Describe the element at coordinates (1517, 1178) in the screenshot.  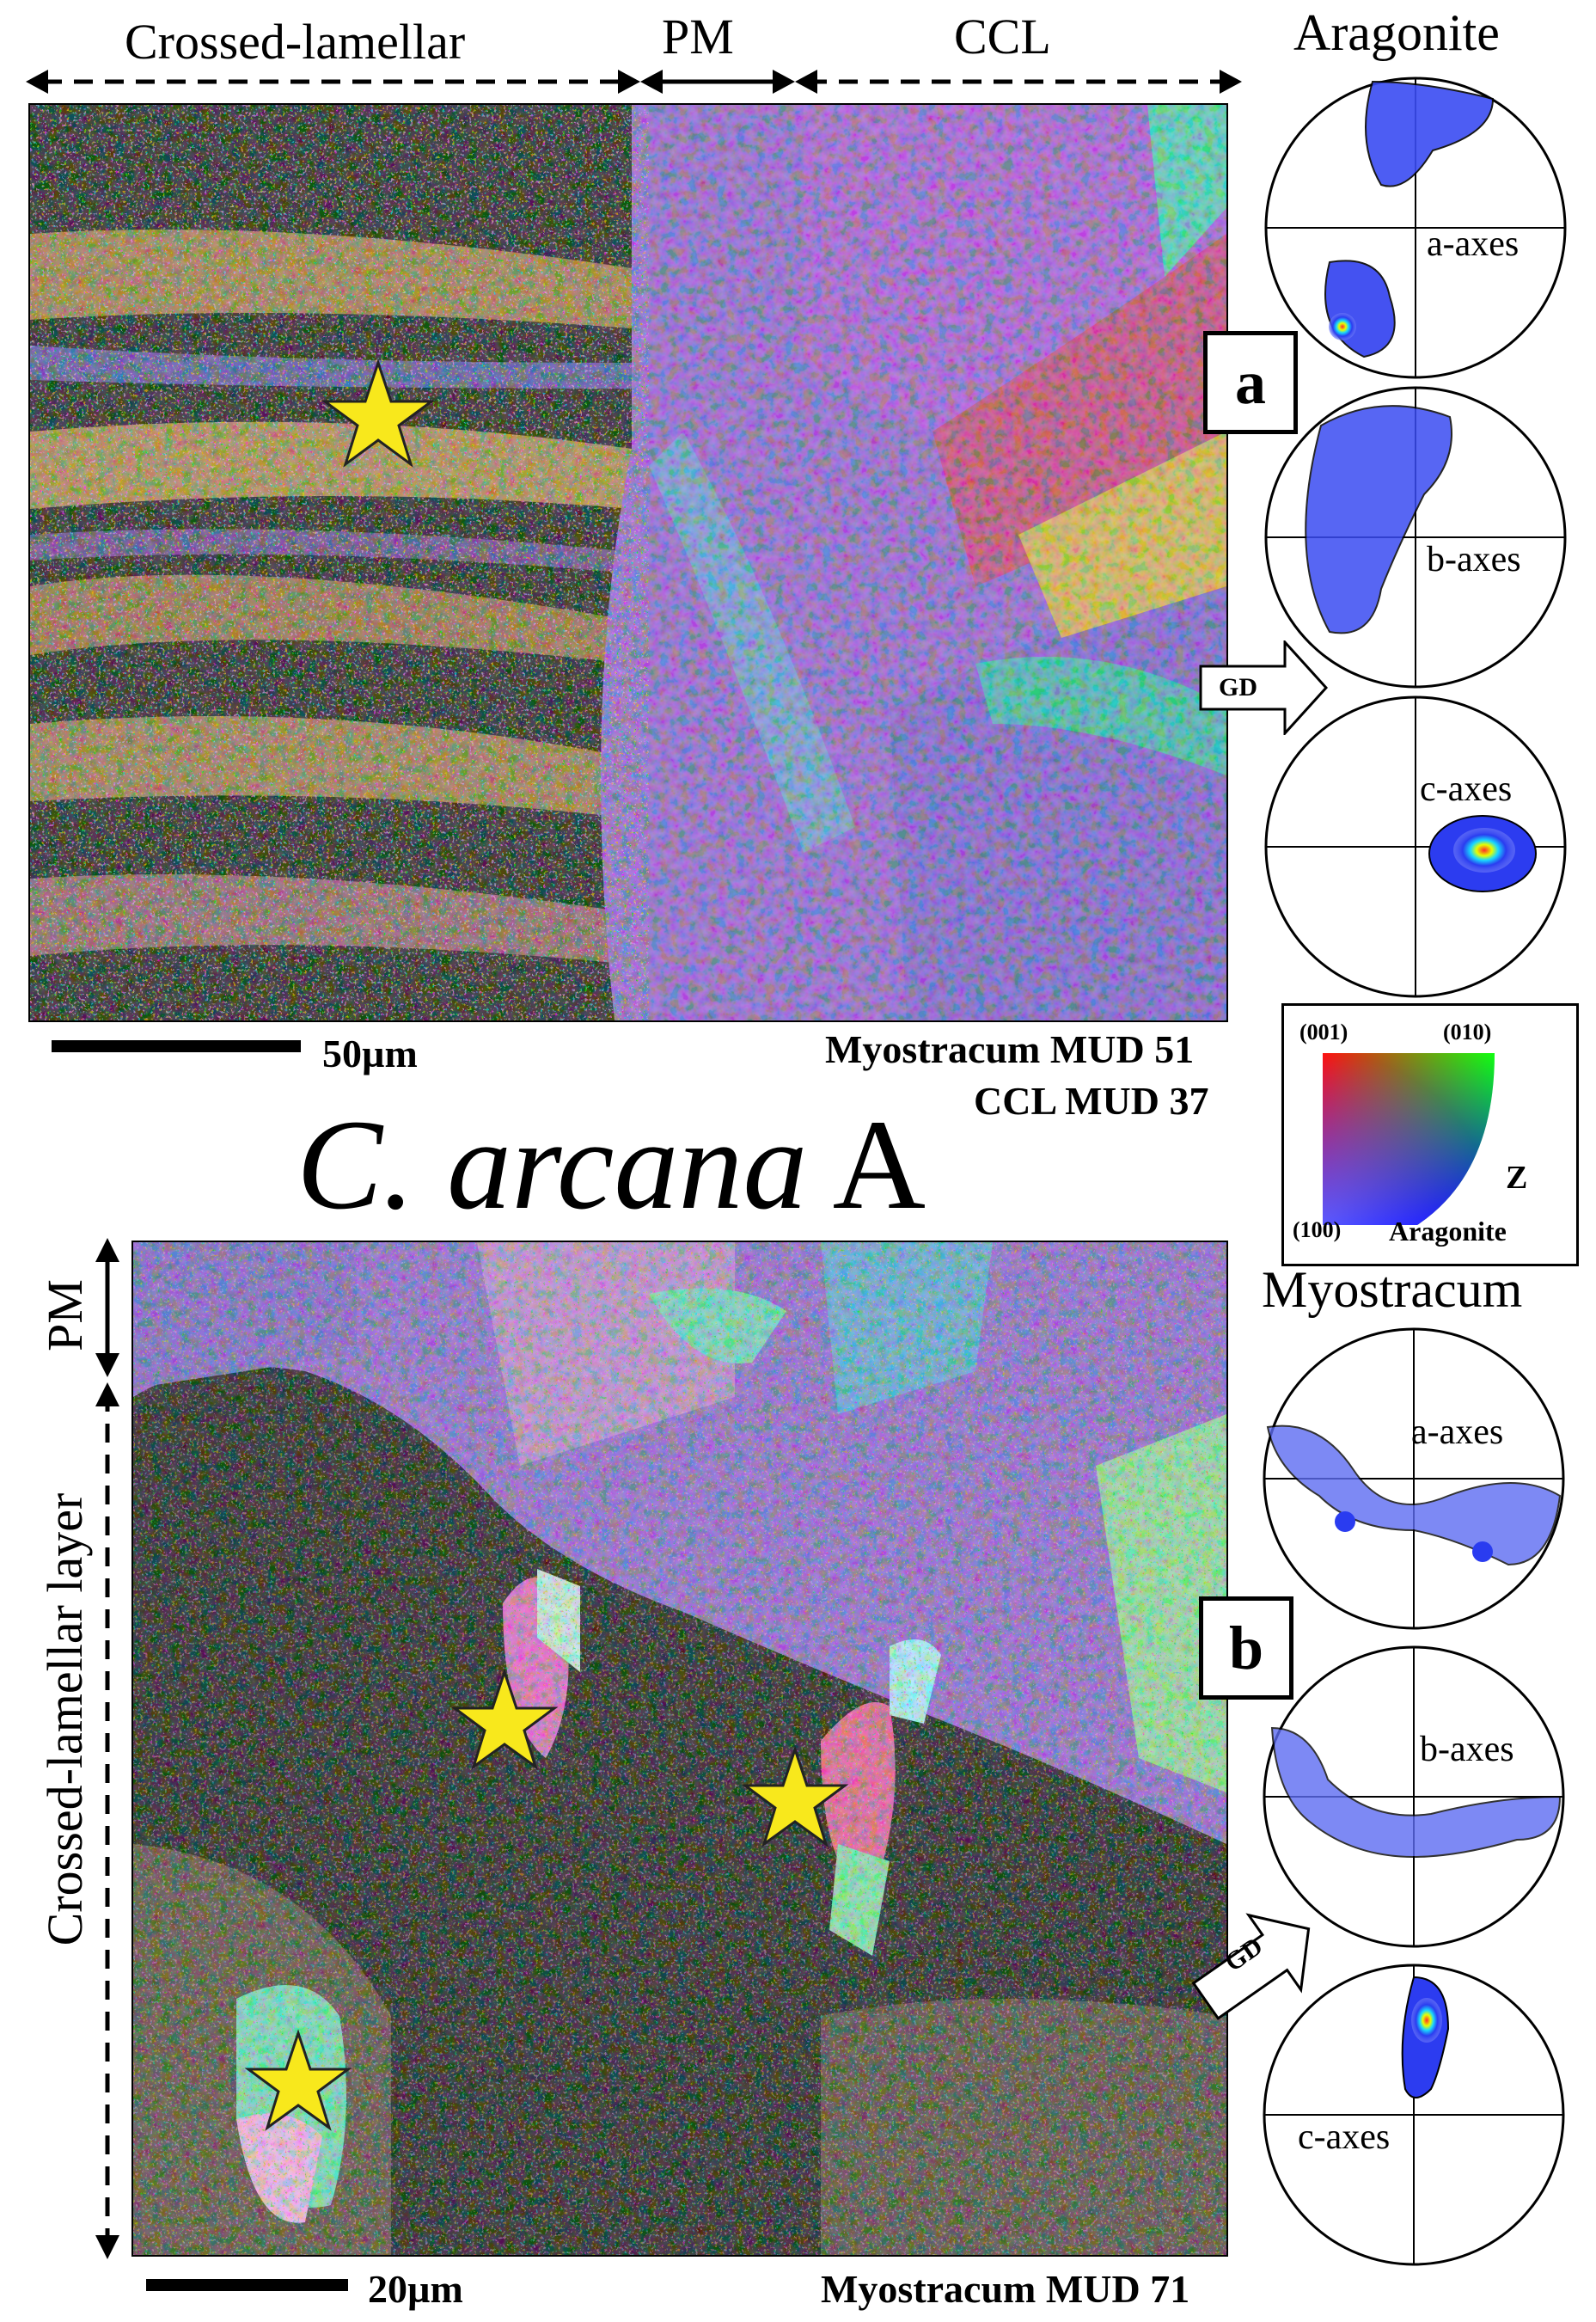
I see `legend-axis: Z` at that location.